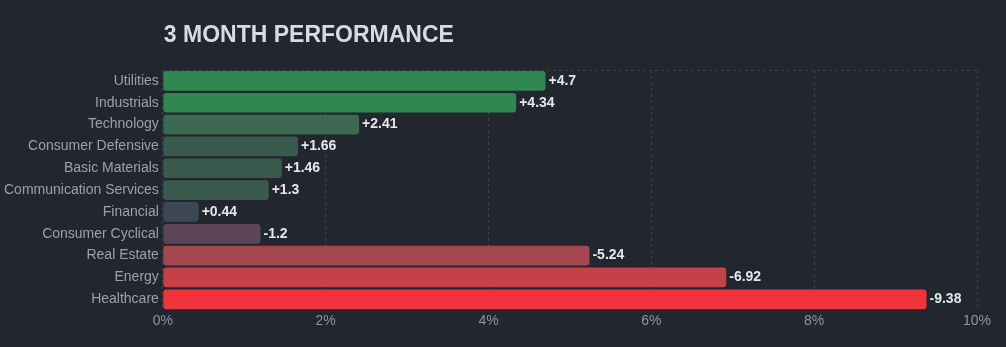  Describe the element at coordinates (94, 145) in the screenshot. I see `y-tick-label: Consumer Defensive` at that location.